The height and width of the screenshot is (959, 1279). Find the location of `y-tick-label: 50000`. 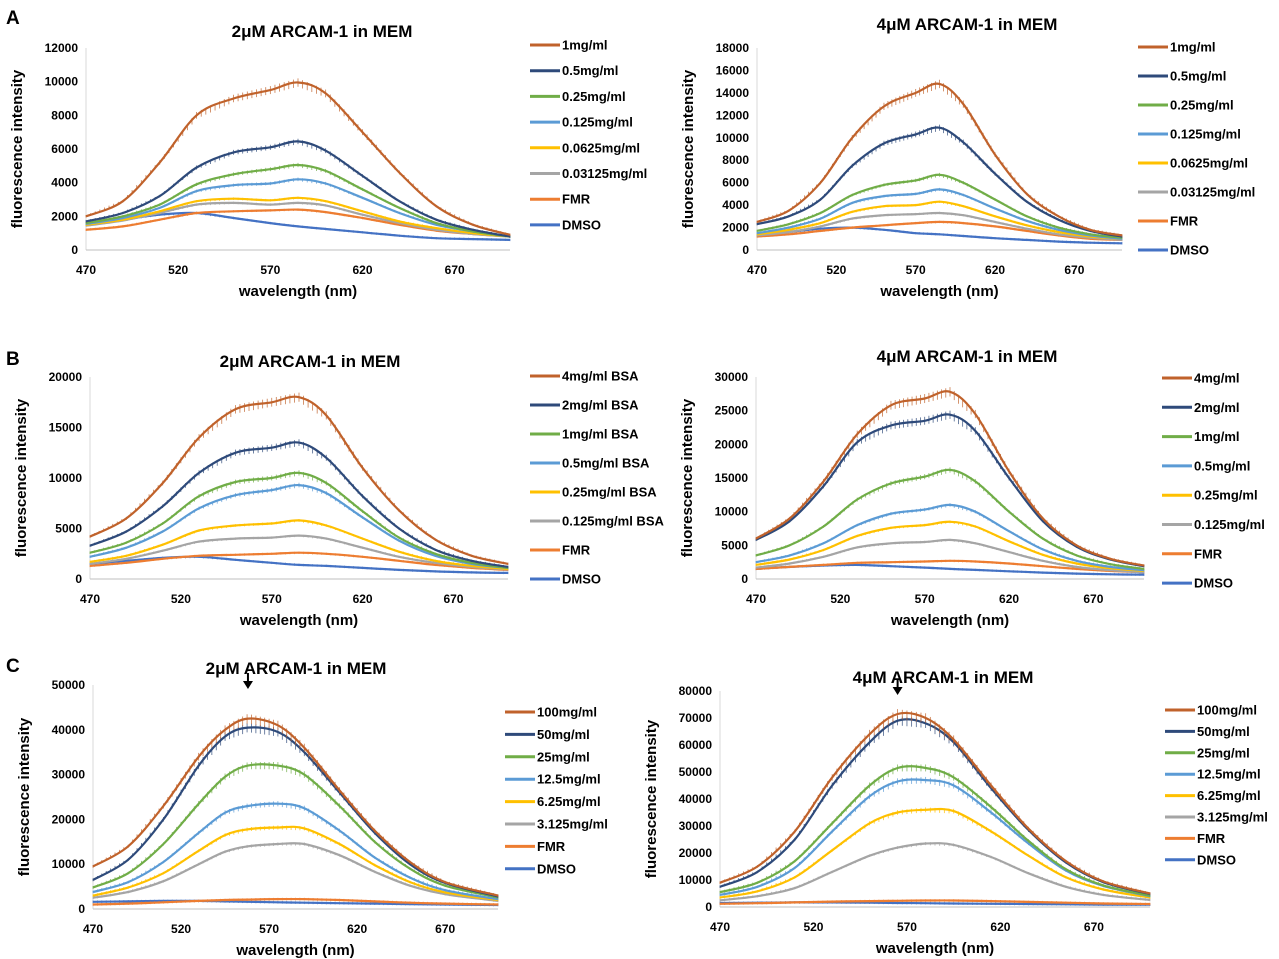

y-tick-label: 50000 is located at coordinates (69, 685).